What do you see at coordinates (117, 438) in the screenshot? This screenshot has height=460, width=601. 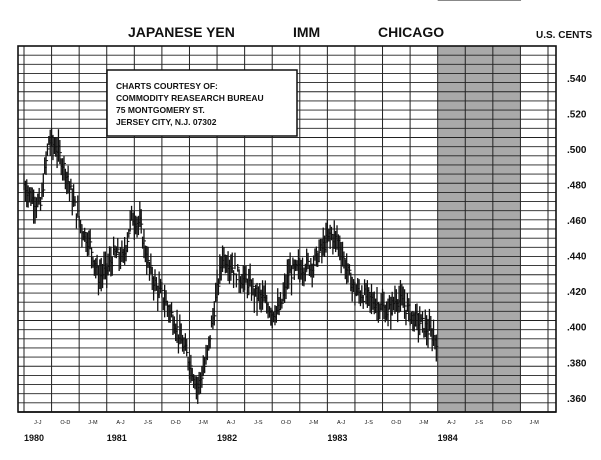 I see `year-label: 1981` at bounding box center [117, 438].